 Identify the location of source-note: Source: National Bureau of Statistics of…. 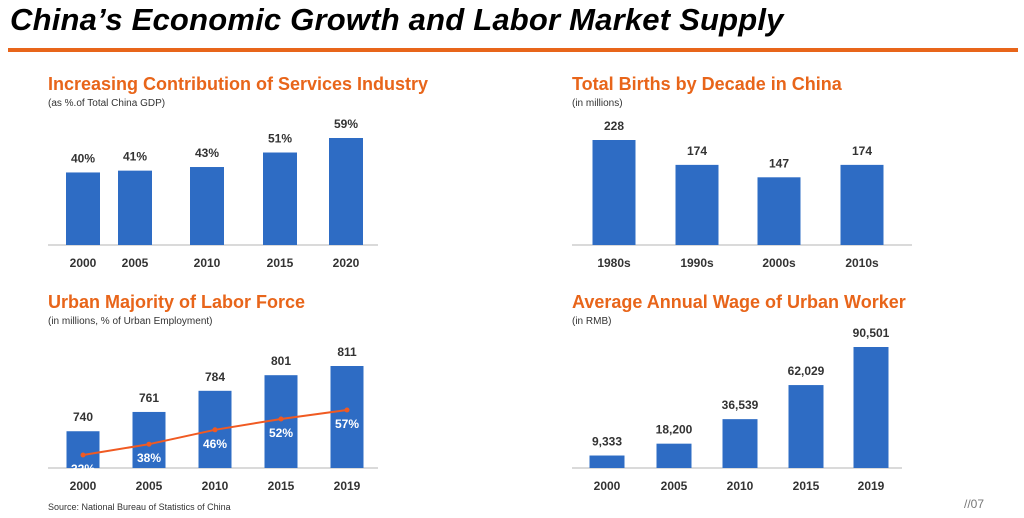
(139, 507).